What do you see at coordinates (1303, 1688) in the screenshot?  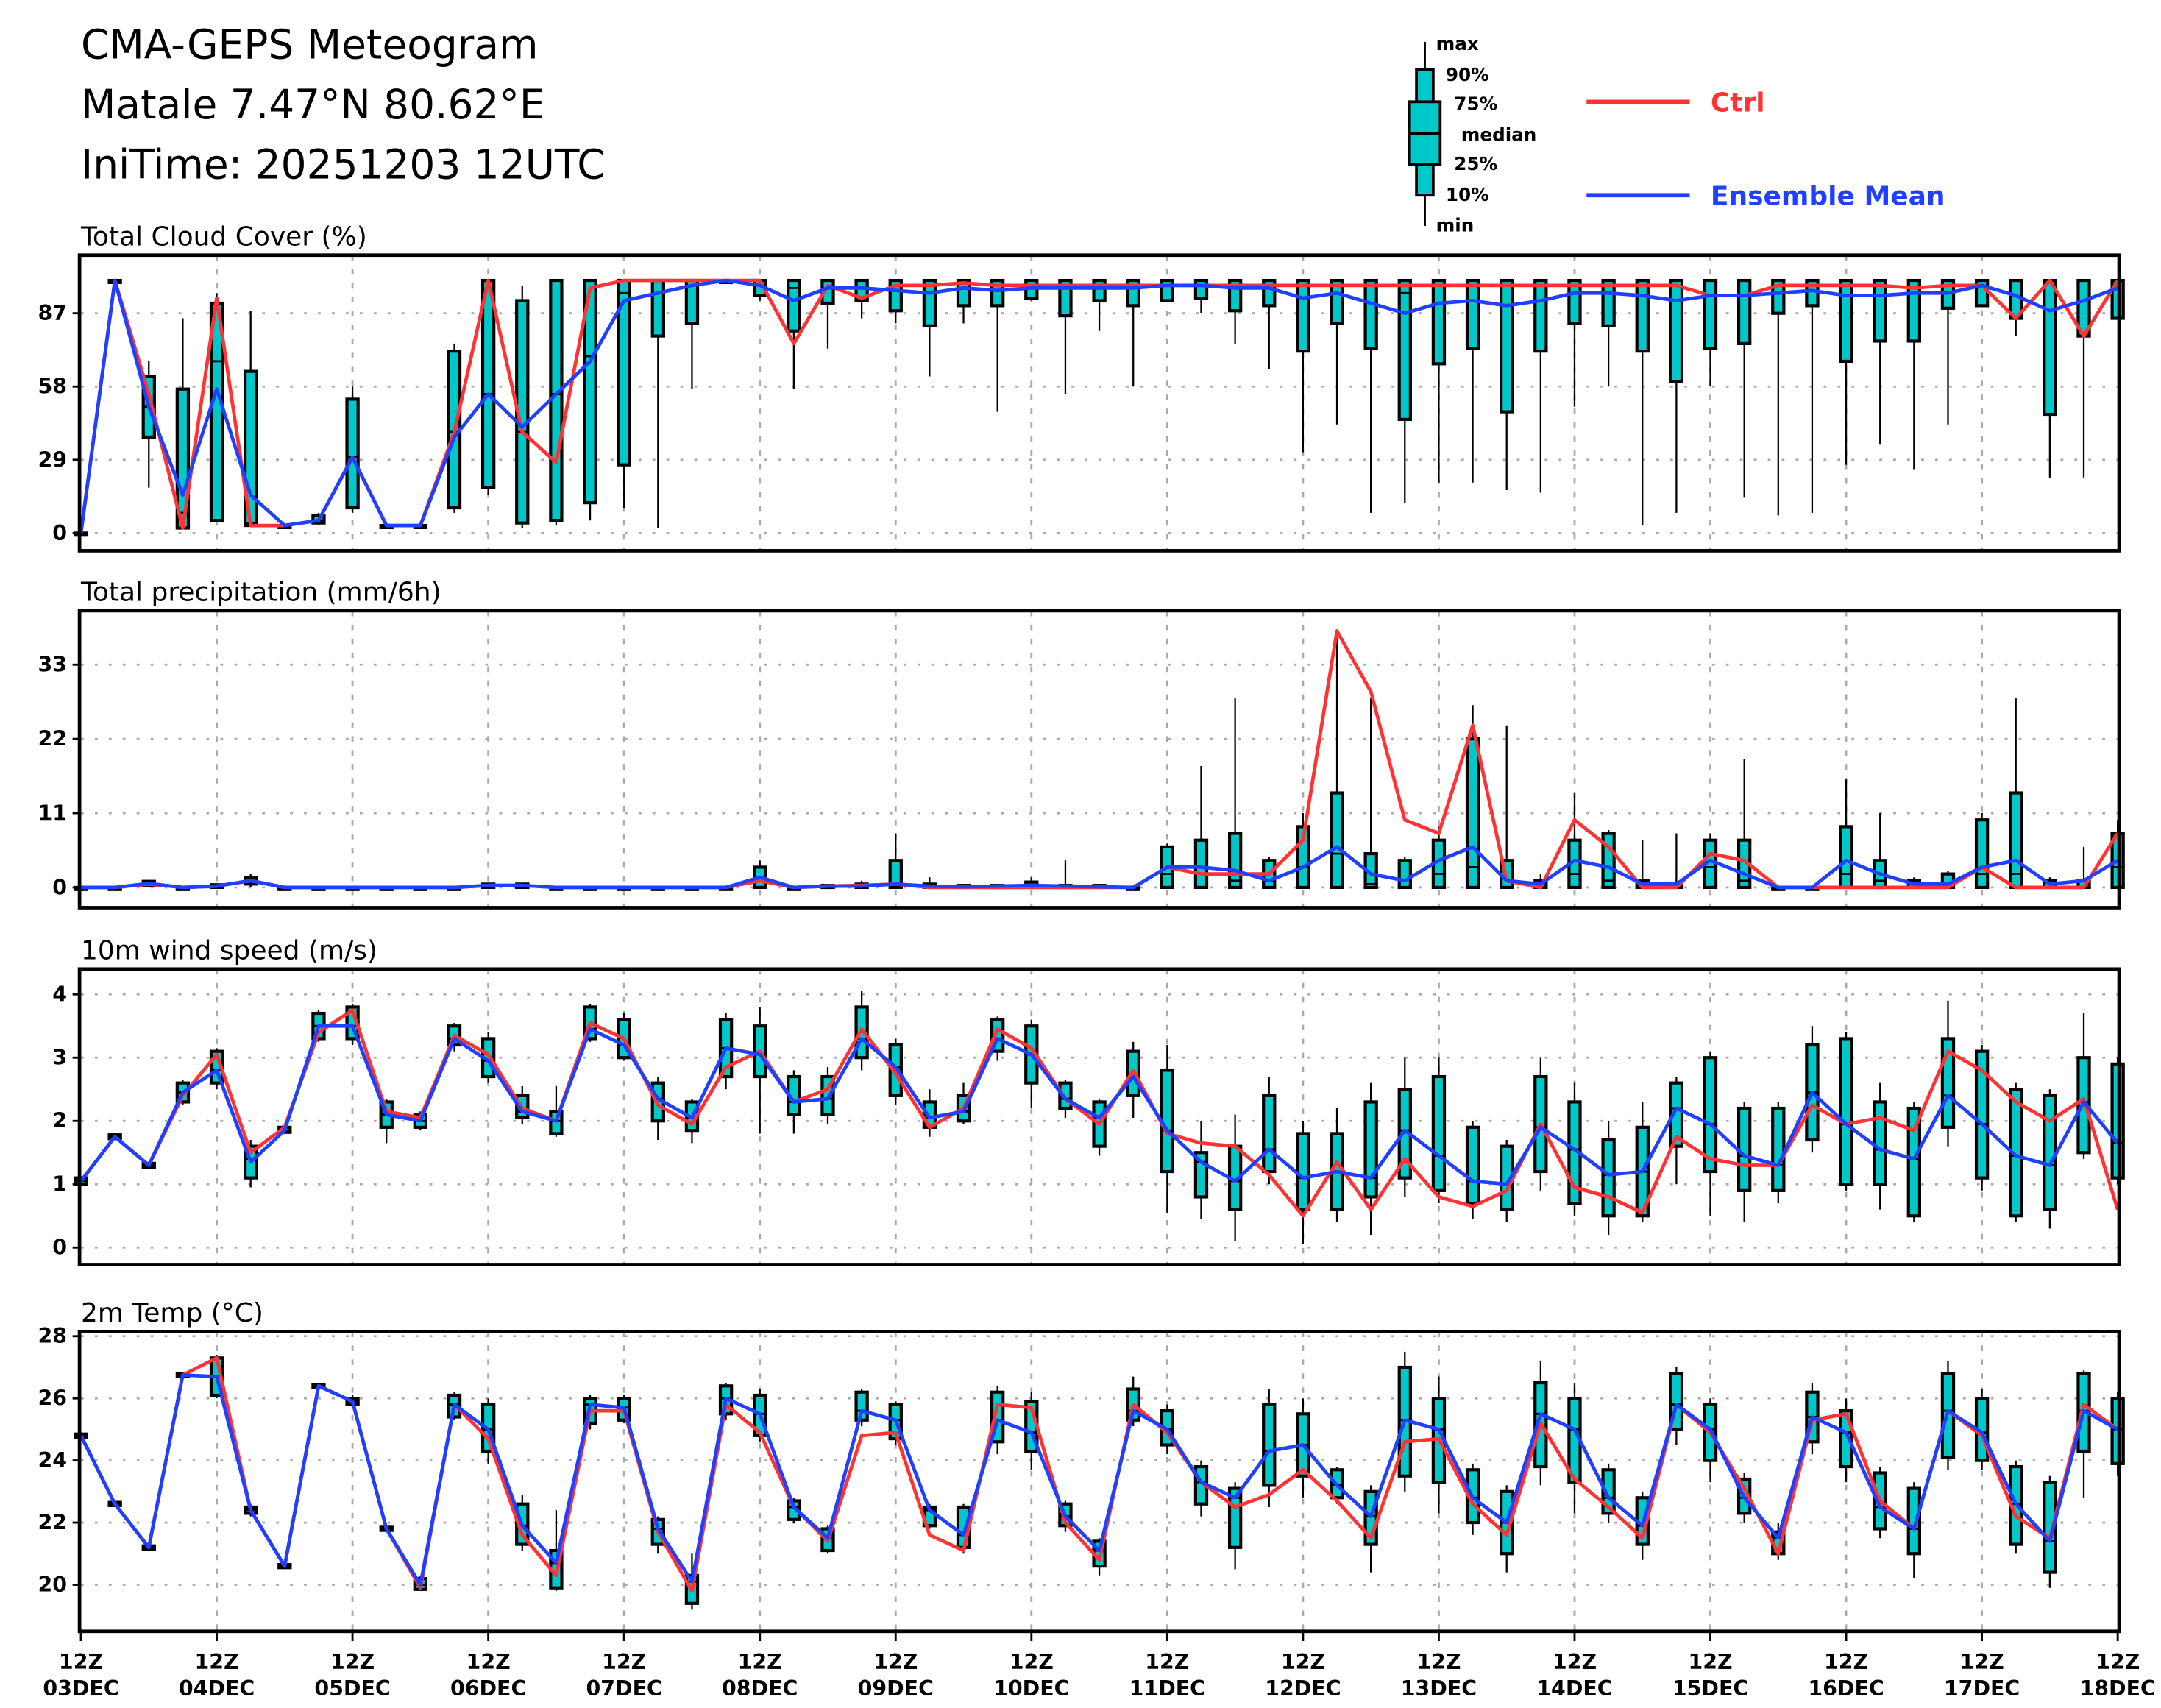 I see `x-tick-date: 12DEC` at bounding box center [1303, 1688].